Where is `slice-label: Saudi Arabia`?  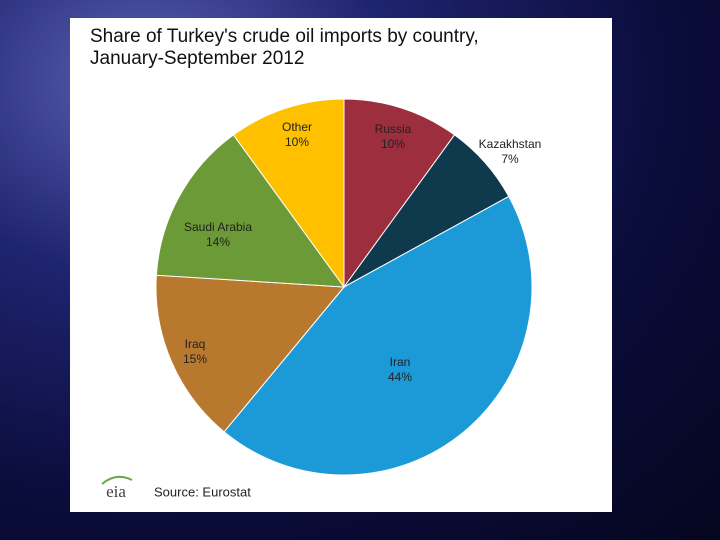 slice-label: Saudi Arabia is located at coordinates (218, 227).